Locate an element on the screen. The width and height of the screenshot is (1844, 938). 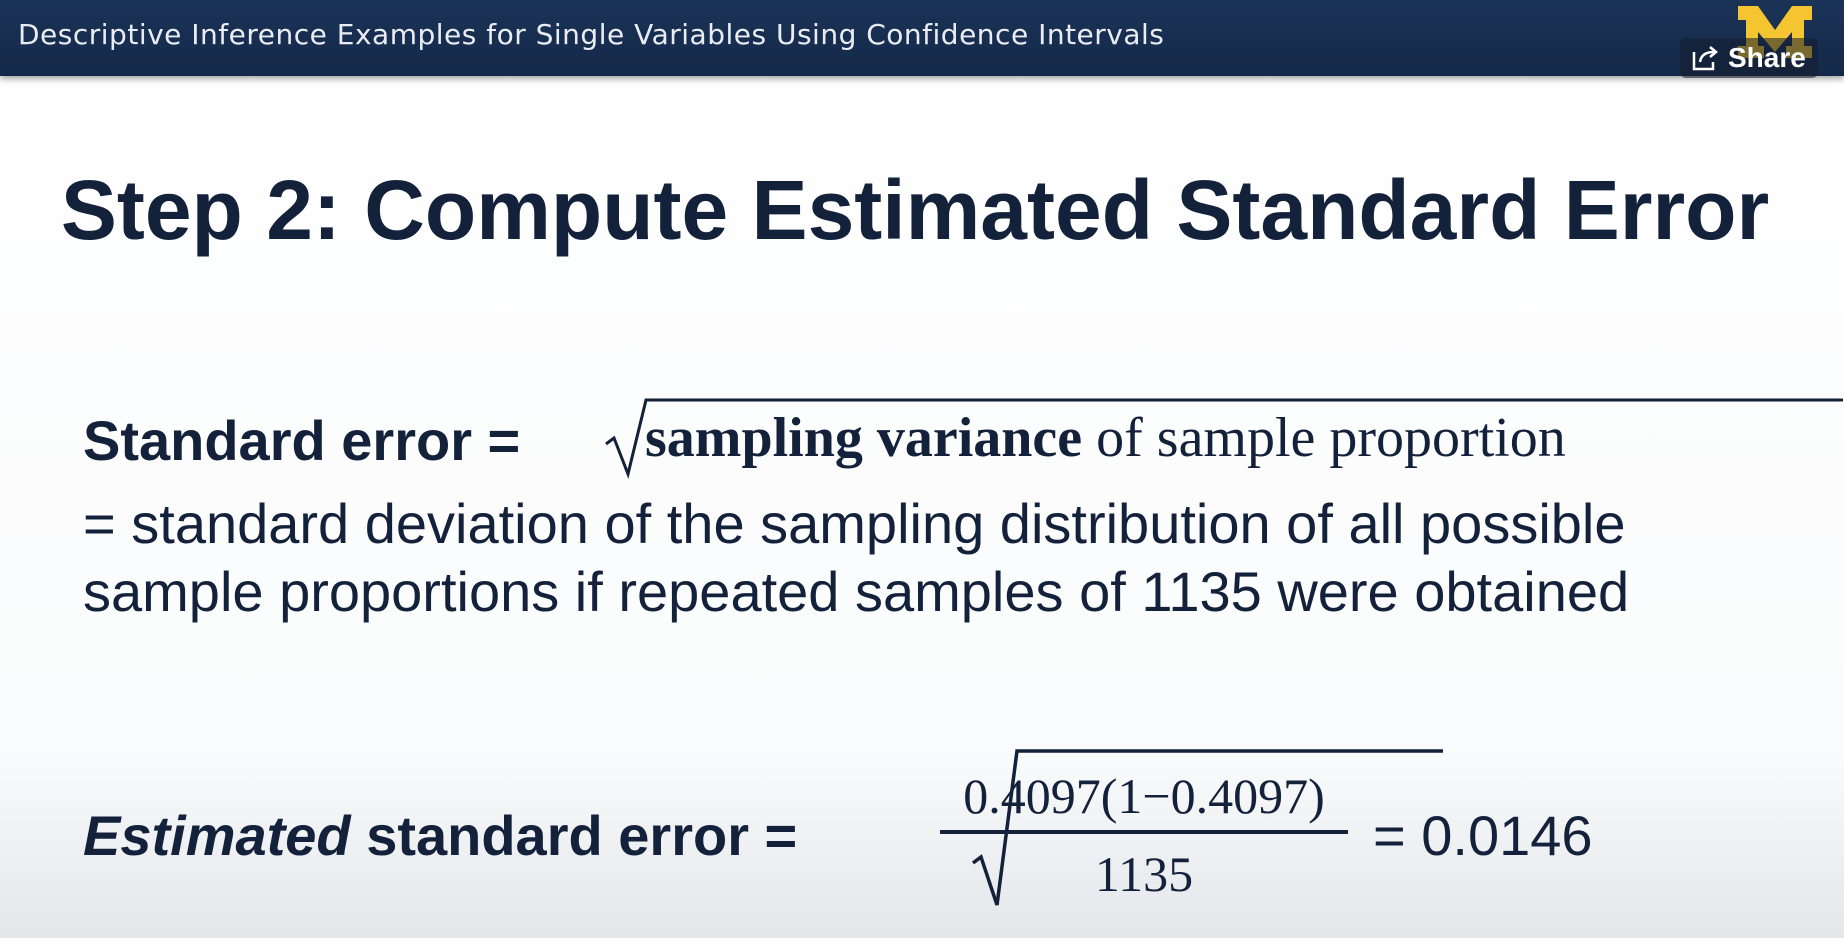
result-value: = 0.0146 is located at coordinates (1483, 835).